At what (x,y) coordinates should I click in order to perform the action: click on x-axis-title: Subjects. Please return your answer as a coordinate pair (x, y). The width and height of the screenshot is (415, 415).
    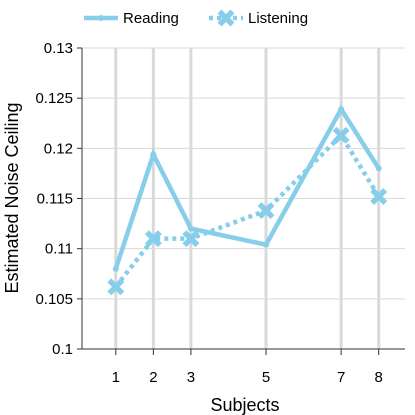
    Looking at the image, I should click on (244, 405).